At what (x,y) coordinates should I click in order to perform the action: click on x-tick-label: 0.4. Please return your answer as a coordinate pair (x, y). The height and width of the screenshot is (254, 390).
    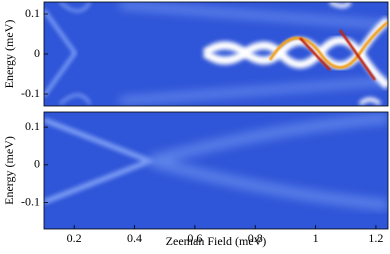
    Looking at the image, I should click on (134, 238).